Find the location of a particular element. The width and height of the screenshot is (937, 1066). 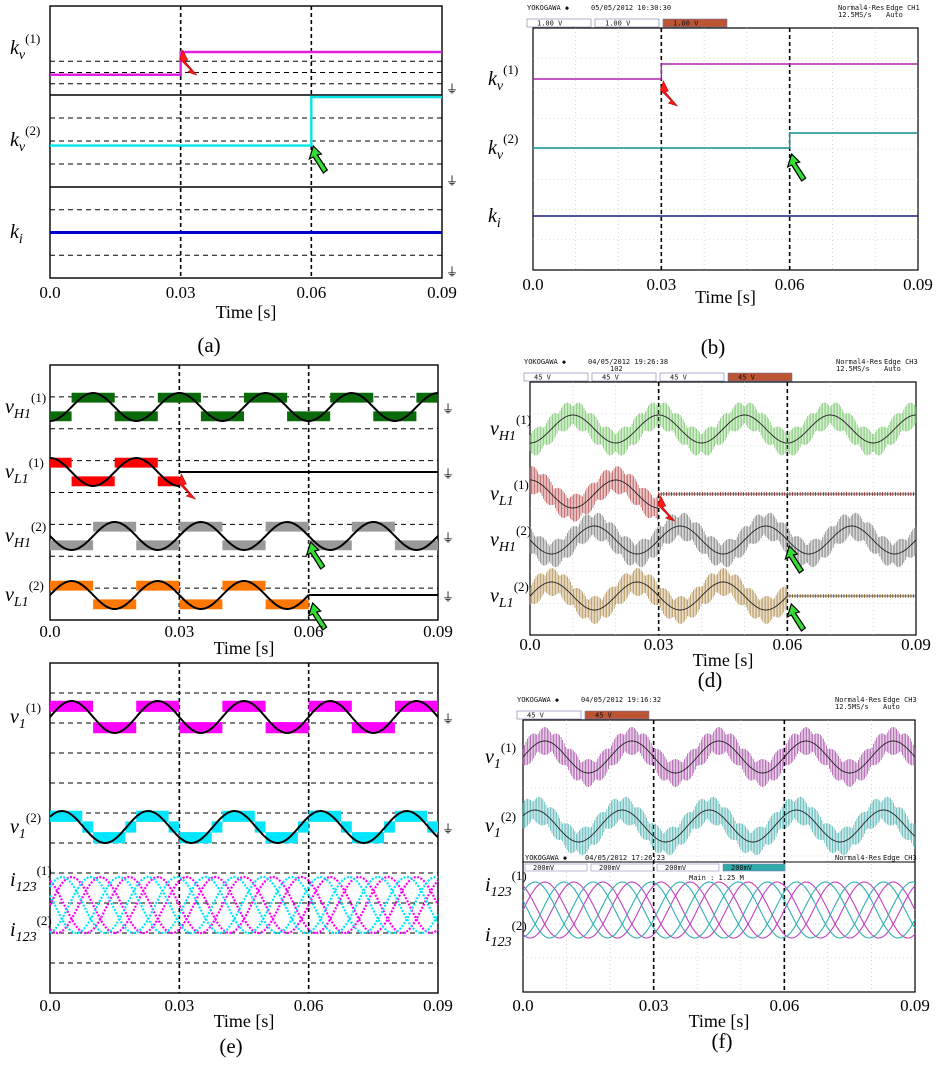

scope-trig: Edge CH3 is located at coordinates (900, 858).